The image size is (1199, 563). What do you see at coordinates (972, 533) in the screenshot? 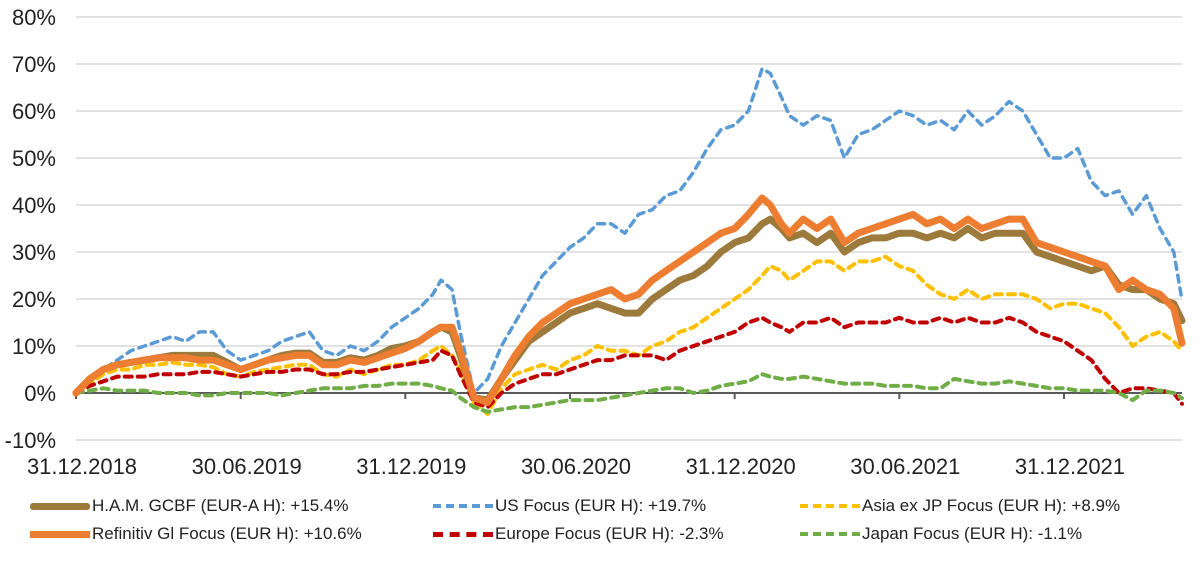
I see `legend-label: Japan Focus (EUR H): -1.1%` at bounding box center [972, 533].